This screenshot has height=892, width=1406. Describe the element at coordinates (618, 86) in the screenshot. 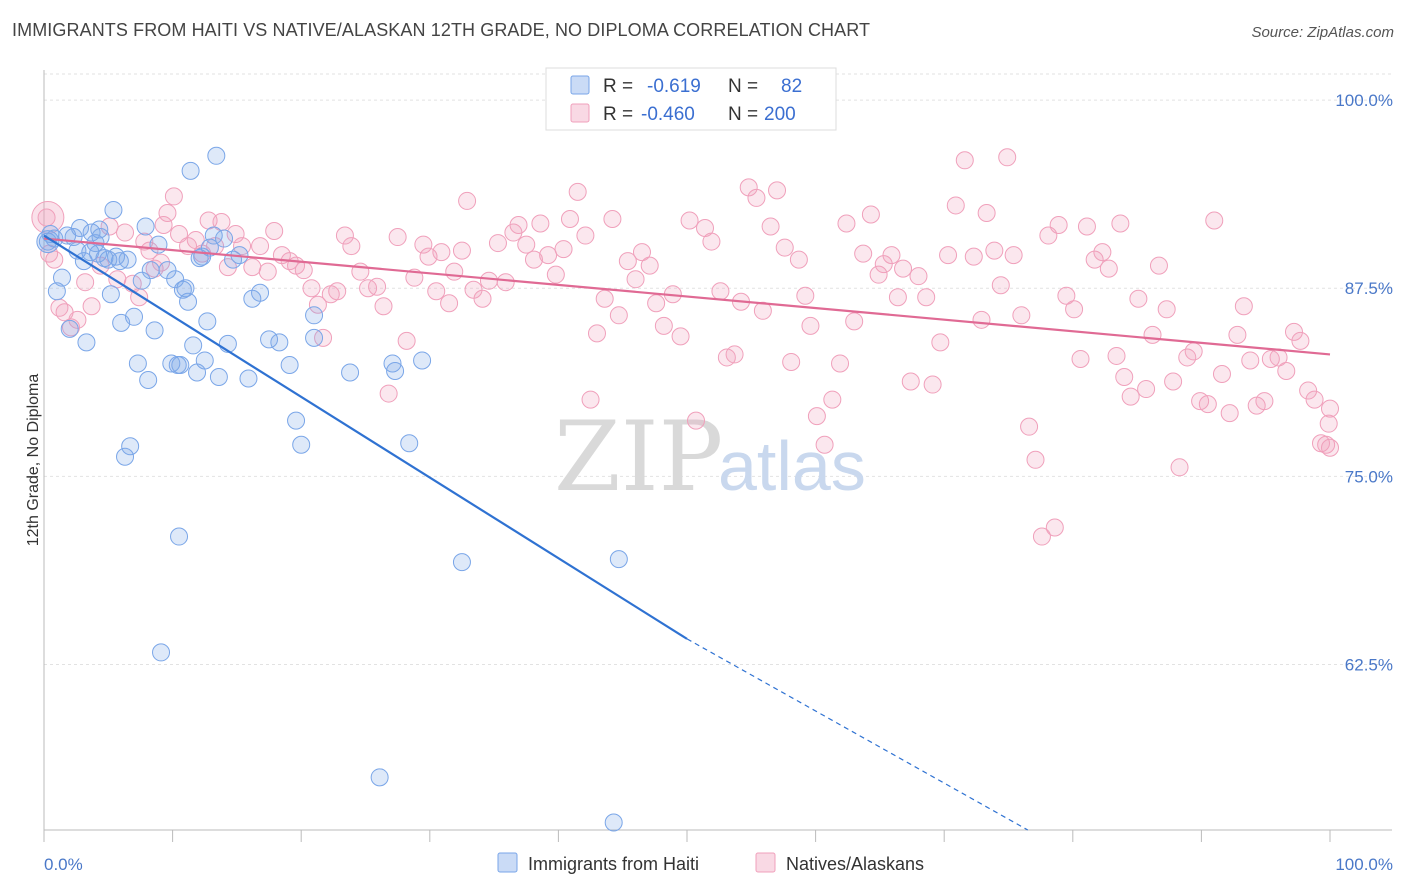

I see `legend-r-label-haiti: R =` at that location.